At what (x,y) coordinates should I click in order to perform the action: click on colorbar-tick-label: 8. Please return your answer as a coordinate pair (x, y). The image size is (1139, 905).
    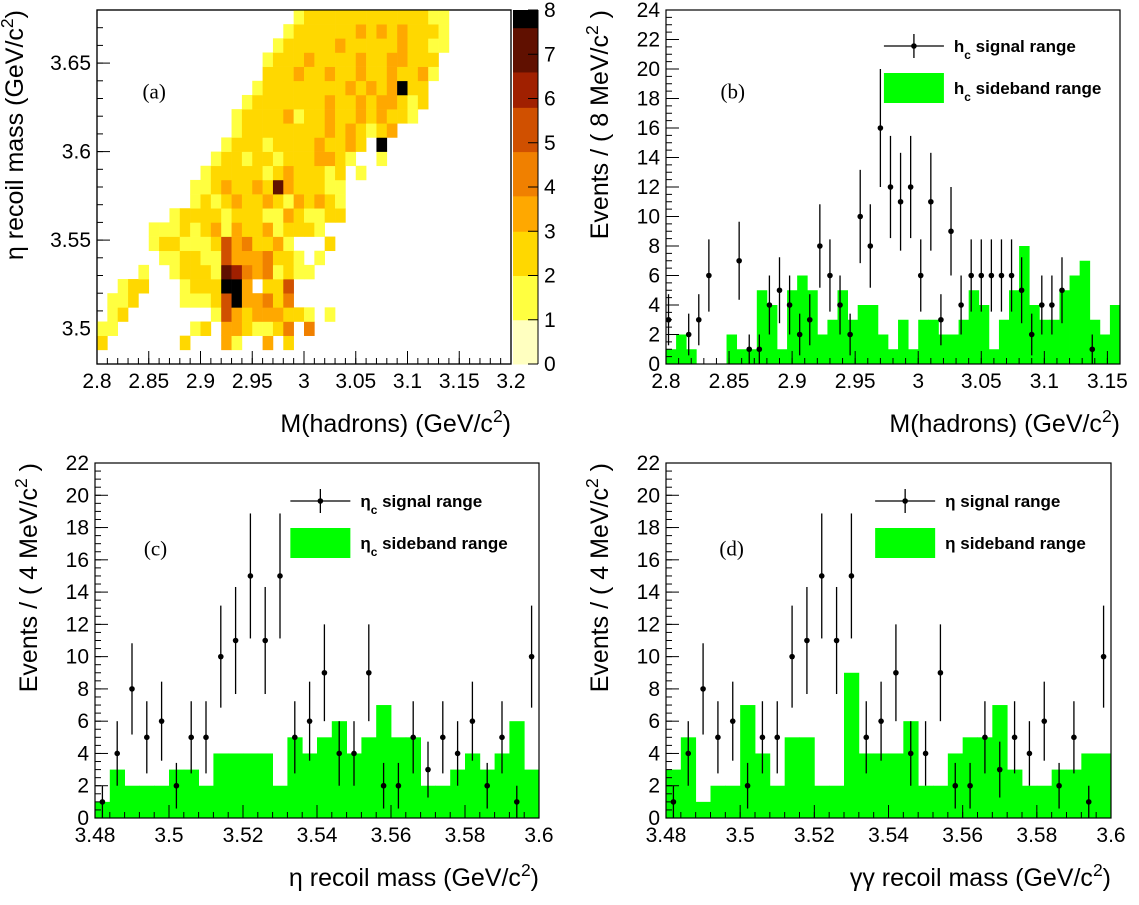
    Looking at the image, I should click on (550, 11).